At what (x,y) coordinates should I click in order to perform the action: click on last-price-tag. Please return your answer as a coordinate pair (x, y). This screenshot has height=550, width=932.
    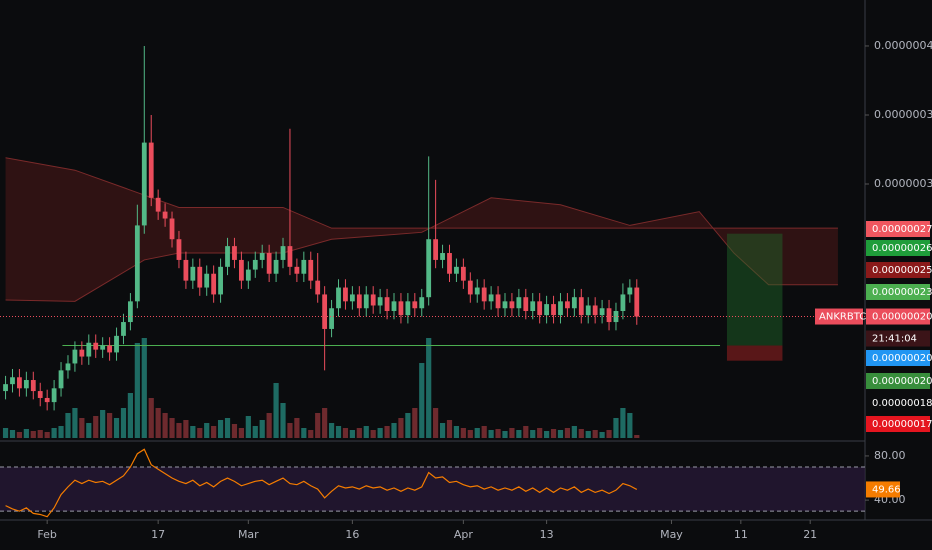
    Looking at the image, I should click on (898, 316).